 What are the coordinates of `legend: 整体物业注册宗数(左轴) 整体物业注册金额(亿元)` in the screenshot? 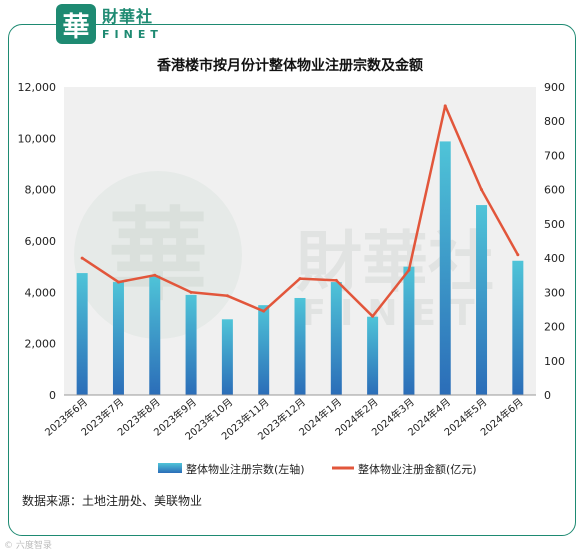 It's located at (317, 469).